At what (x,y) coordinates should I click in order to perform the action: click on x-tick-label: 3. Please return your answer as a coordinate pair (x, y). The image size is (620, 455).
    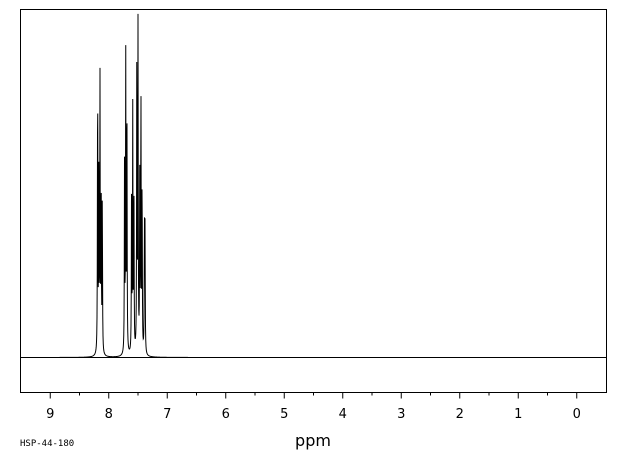
    Looking at the image, I should click on (401, 414).